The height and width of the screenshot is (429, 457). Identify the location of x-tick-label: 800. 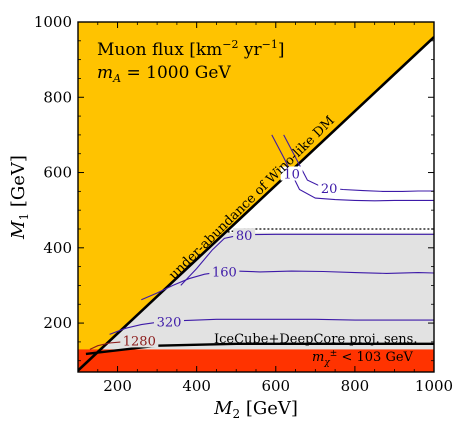
(355, 386).